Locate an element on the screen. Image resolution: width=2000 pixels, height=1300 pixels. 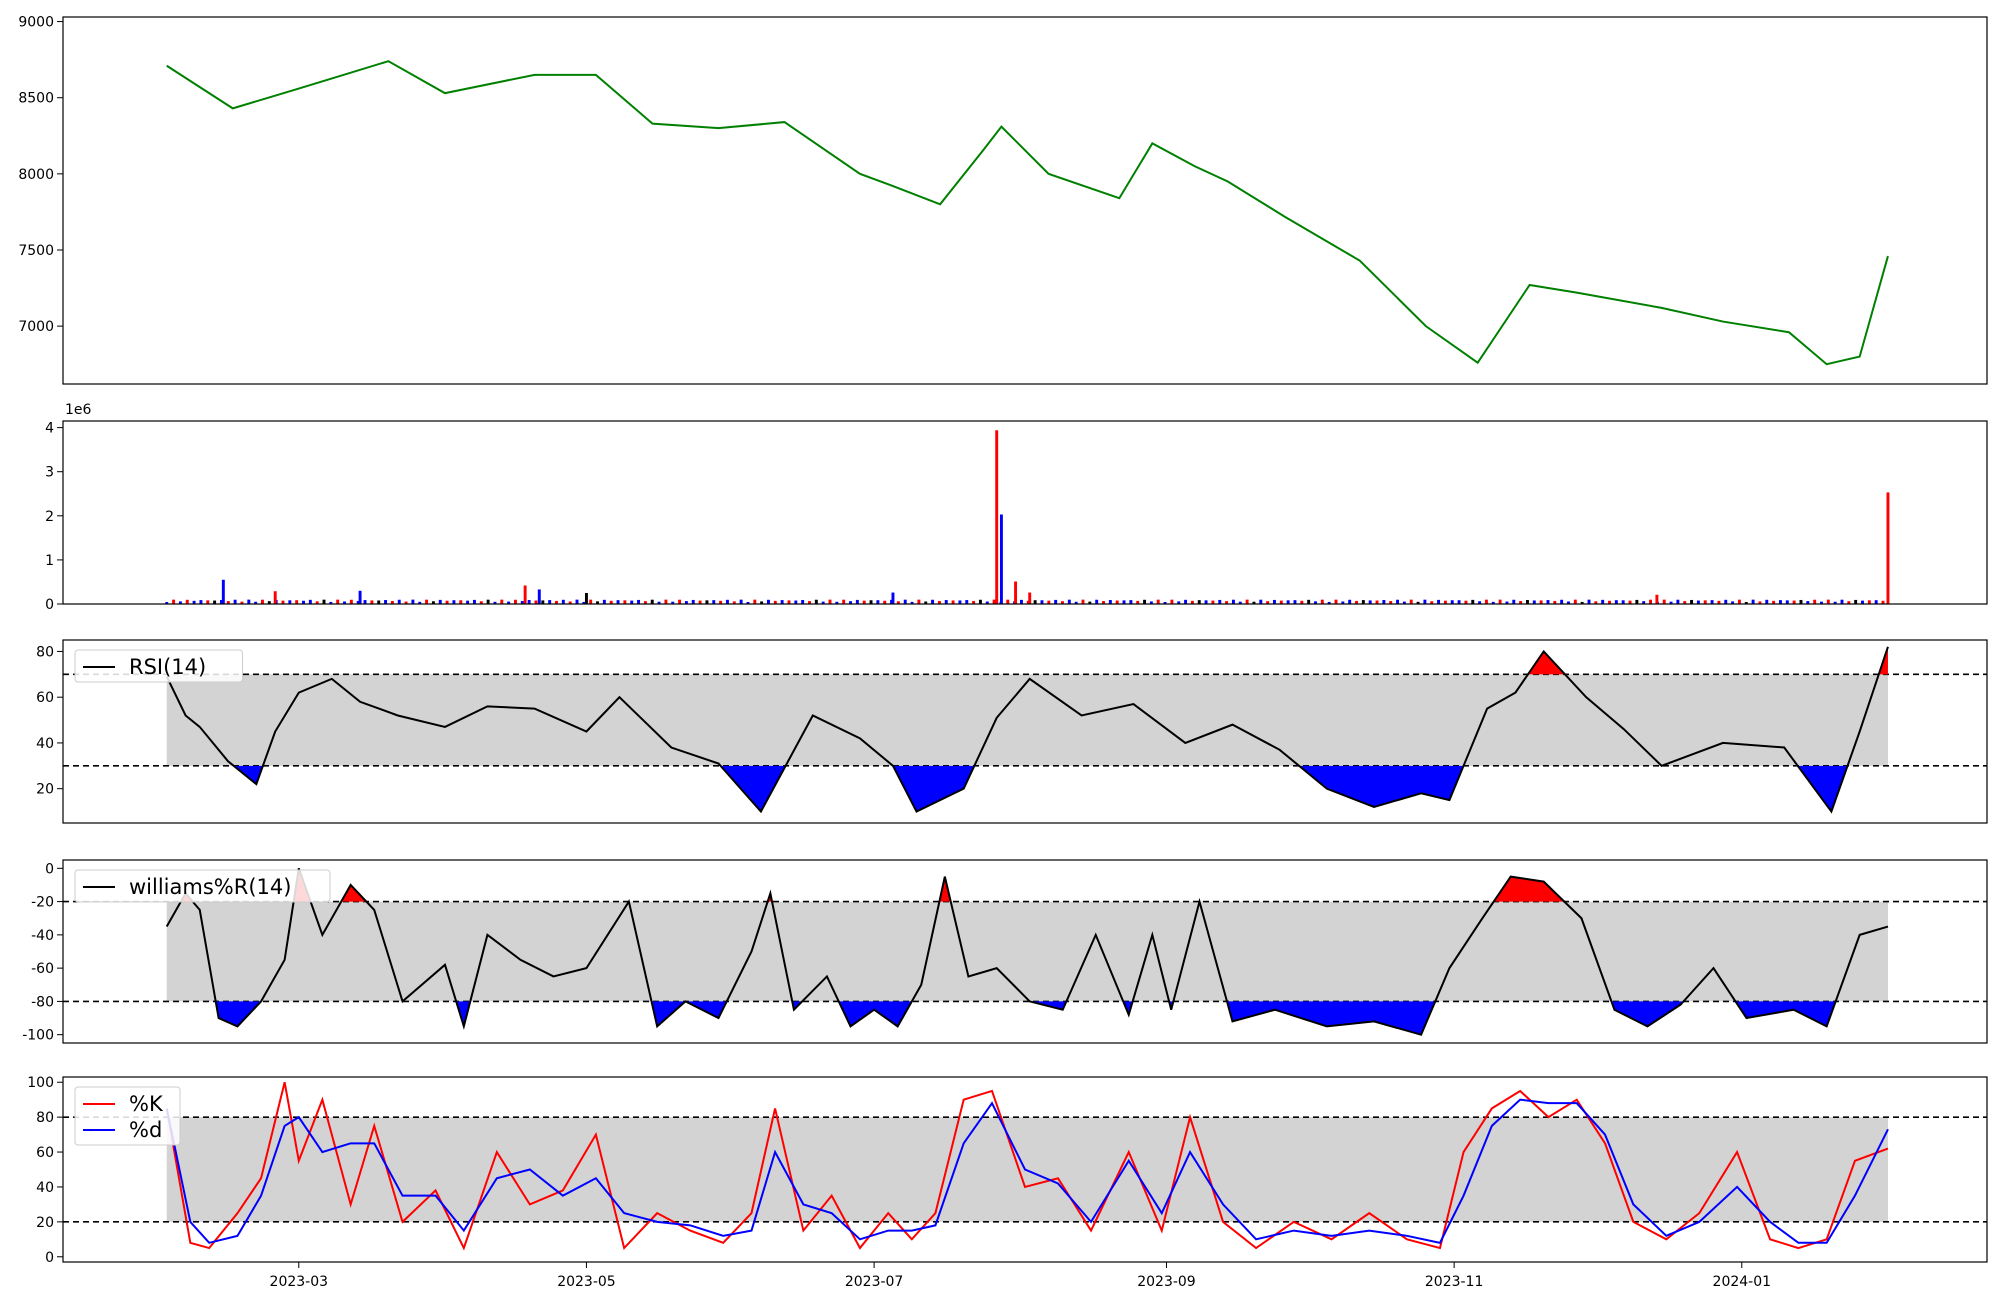
overbought-fill is located at coordinates (945, 889).